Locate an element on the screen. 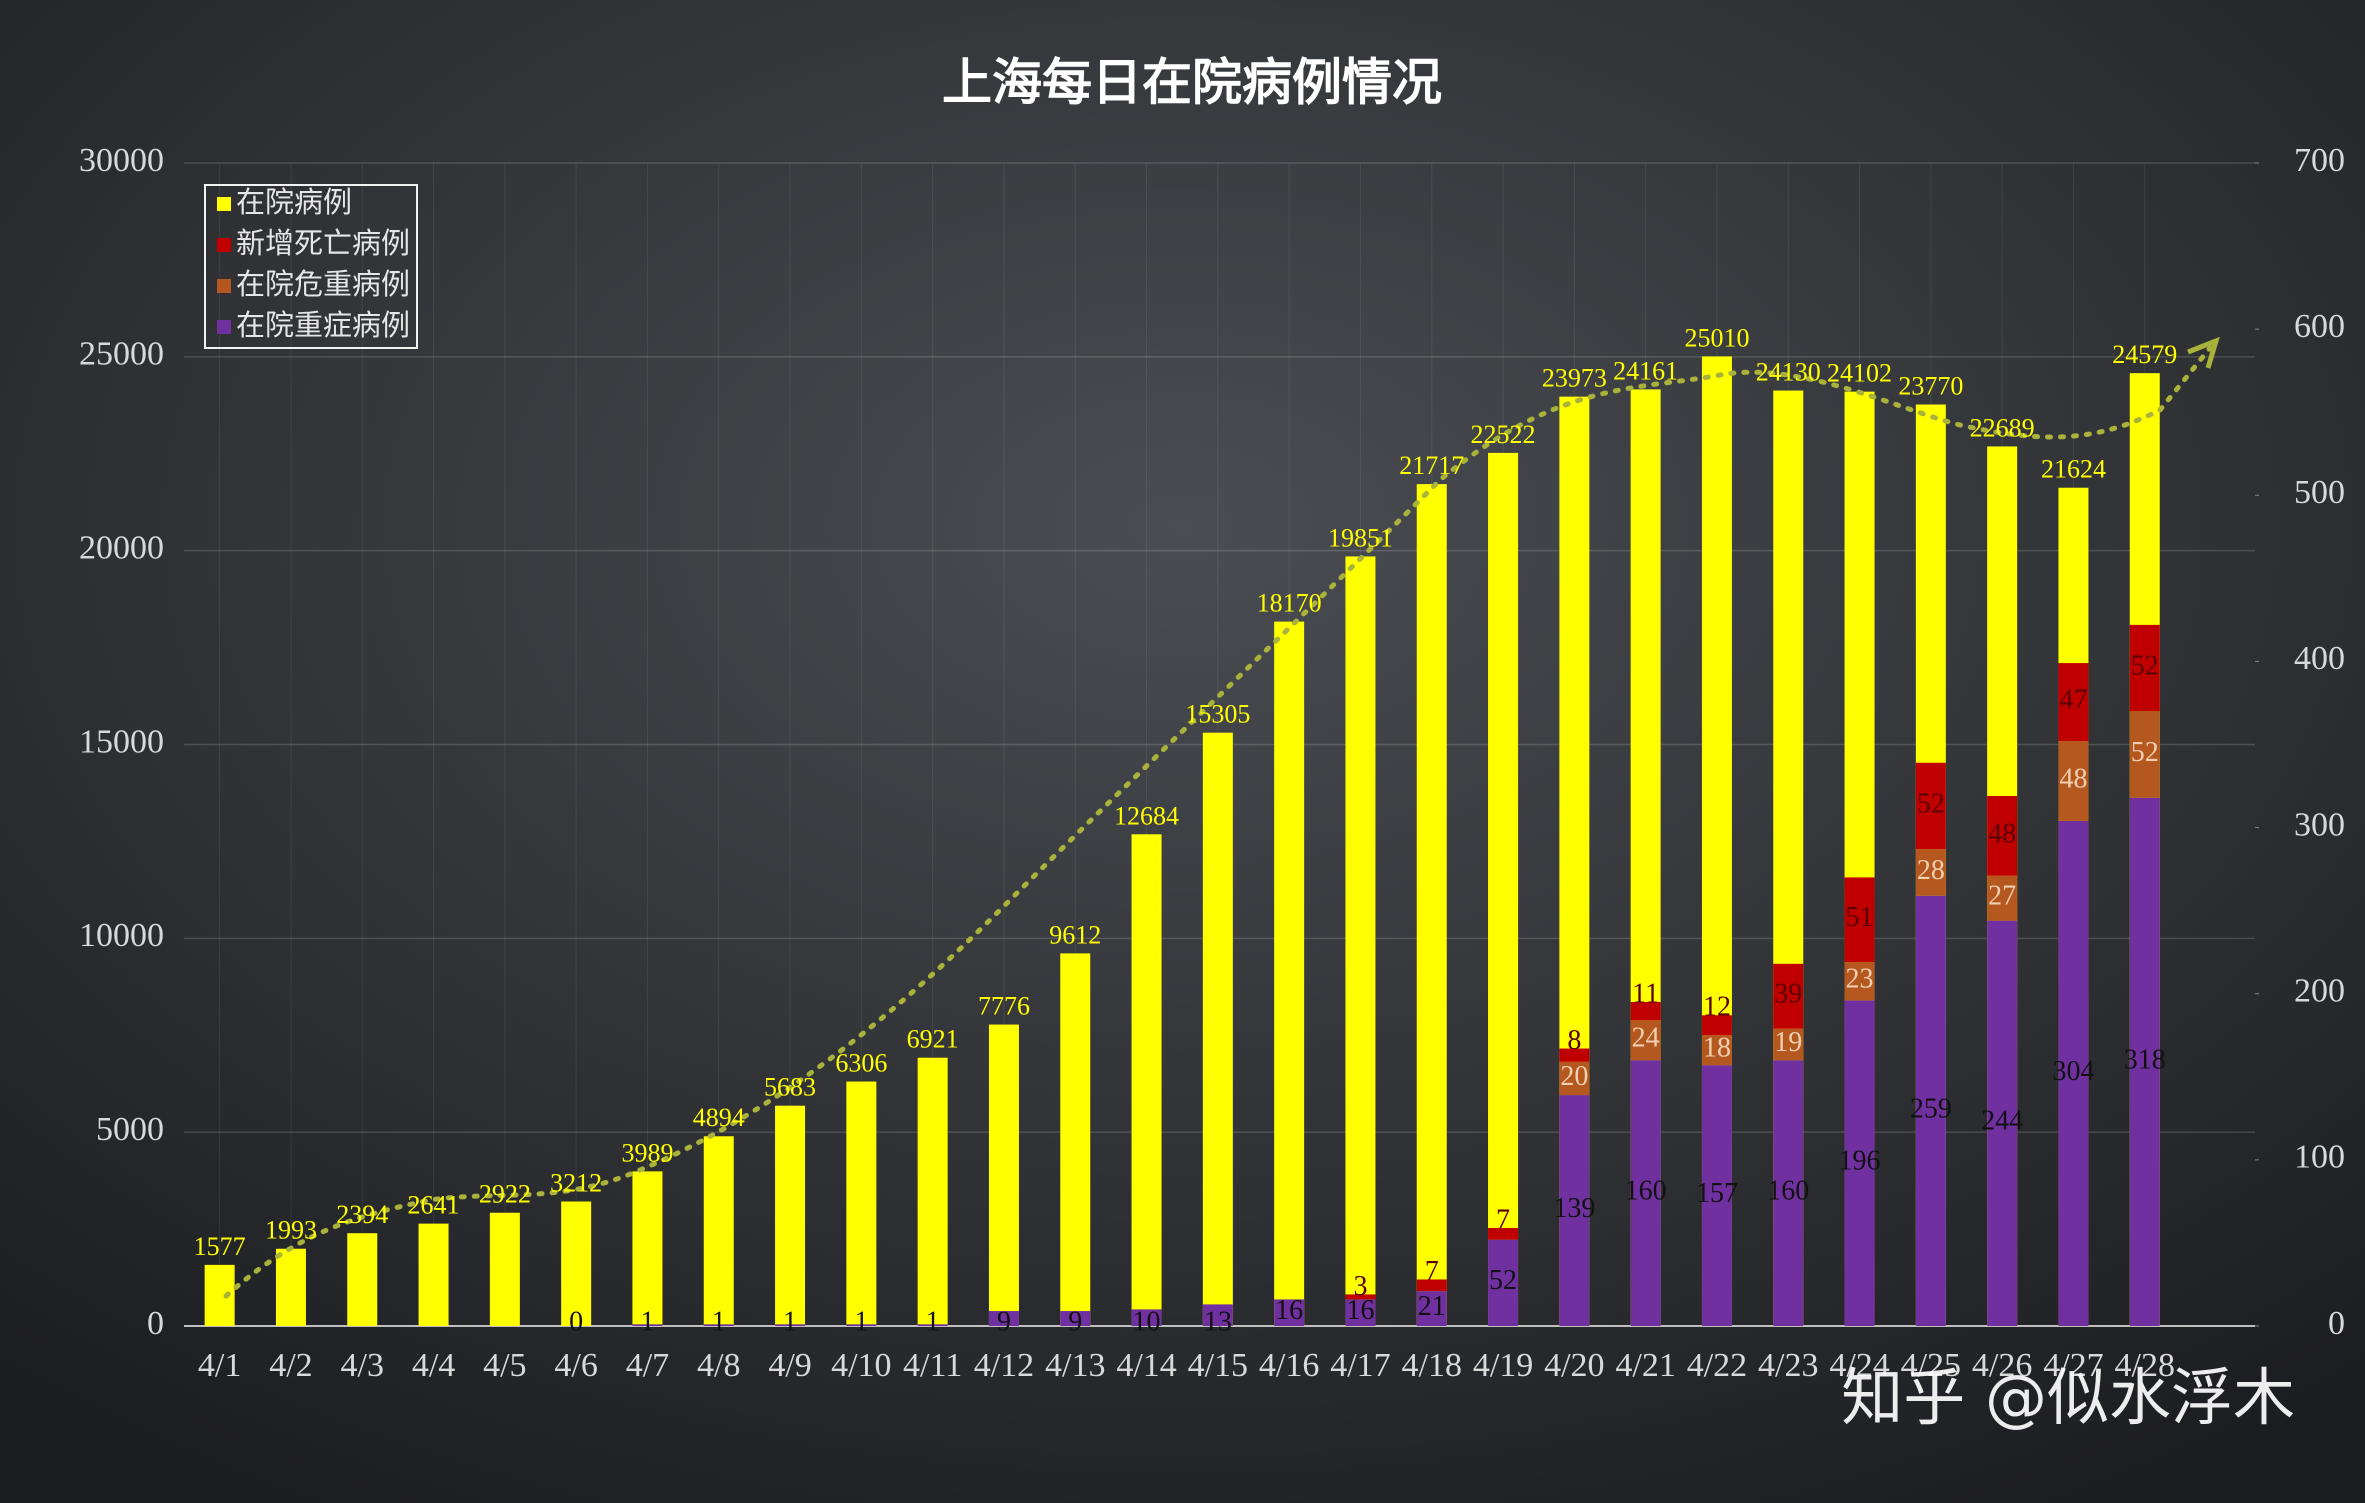  x-tick-label: 4/27 is located at coordinates (2073, 1365).